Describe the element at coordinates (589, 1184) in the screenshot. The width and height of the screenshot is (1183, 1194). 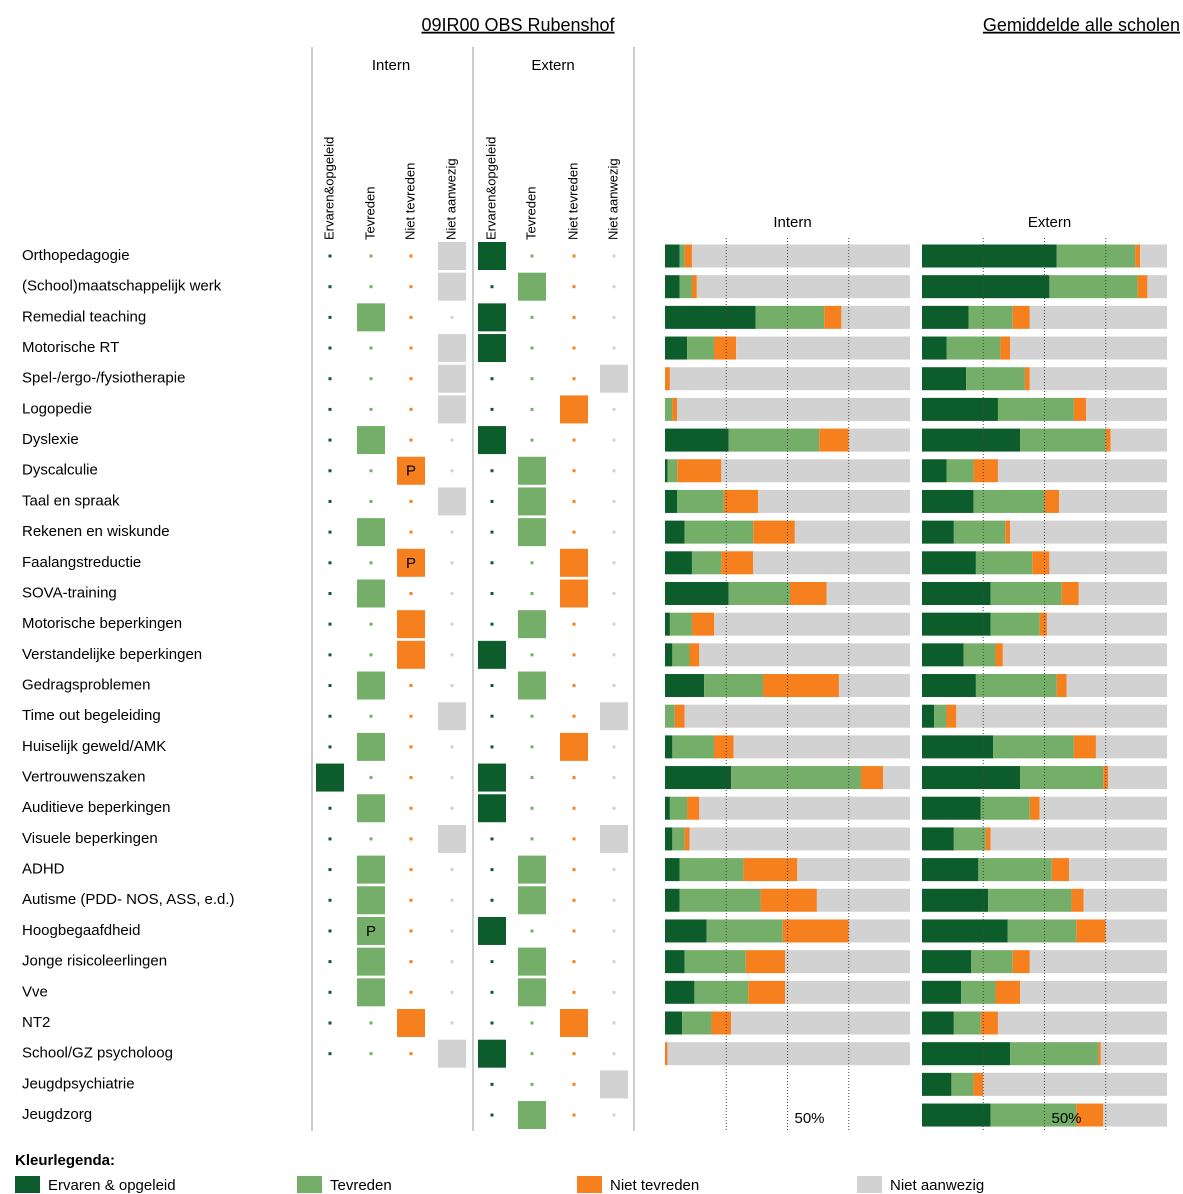
I see `legend-swatch` at that location.